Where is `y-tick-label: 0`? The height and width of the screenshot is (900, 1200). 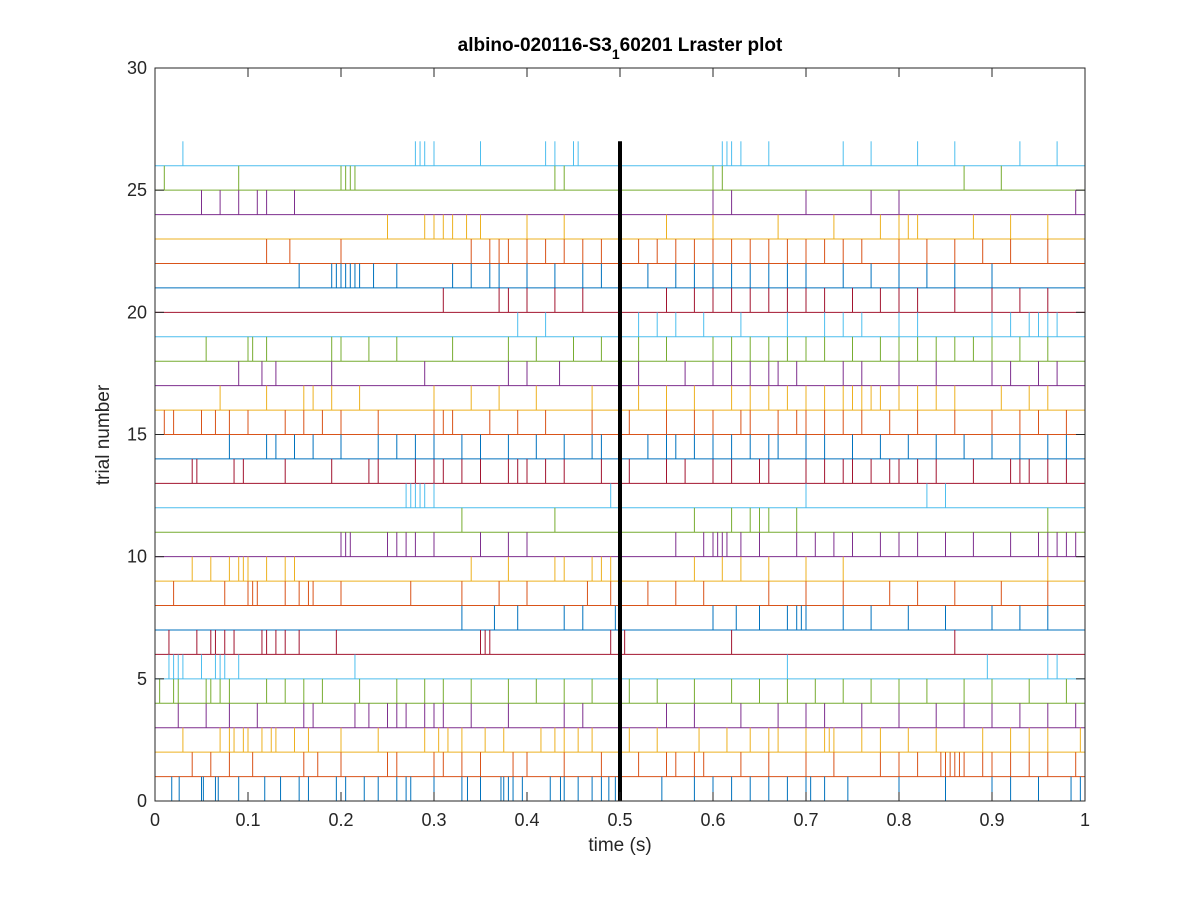
y-tick-label: 0 is located at coordinates (142, 801).